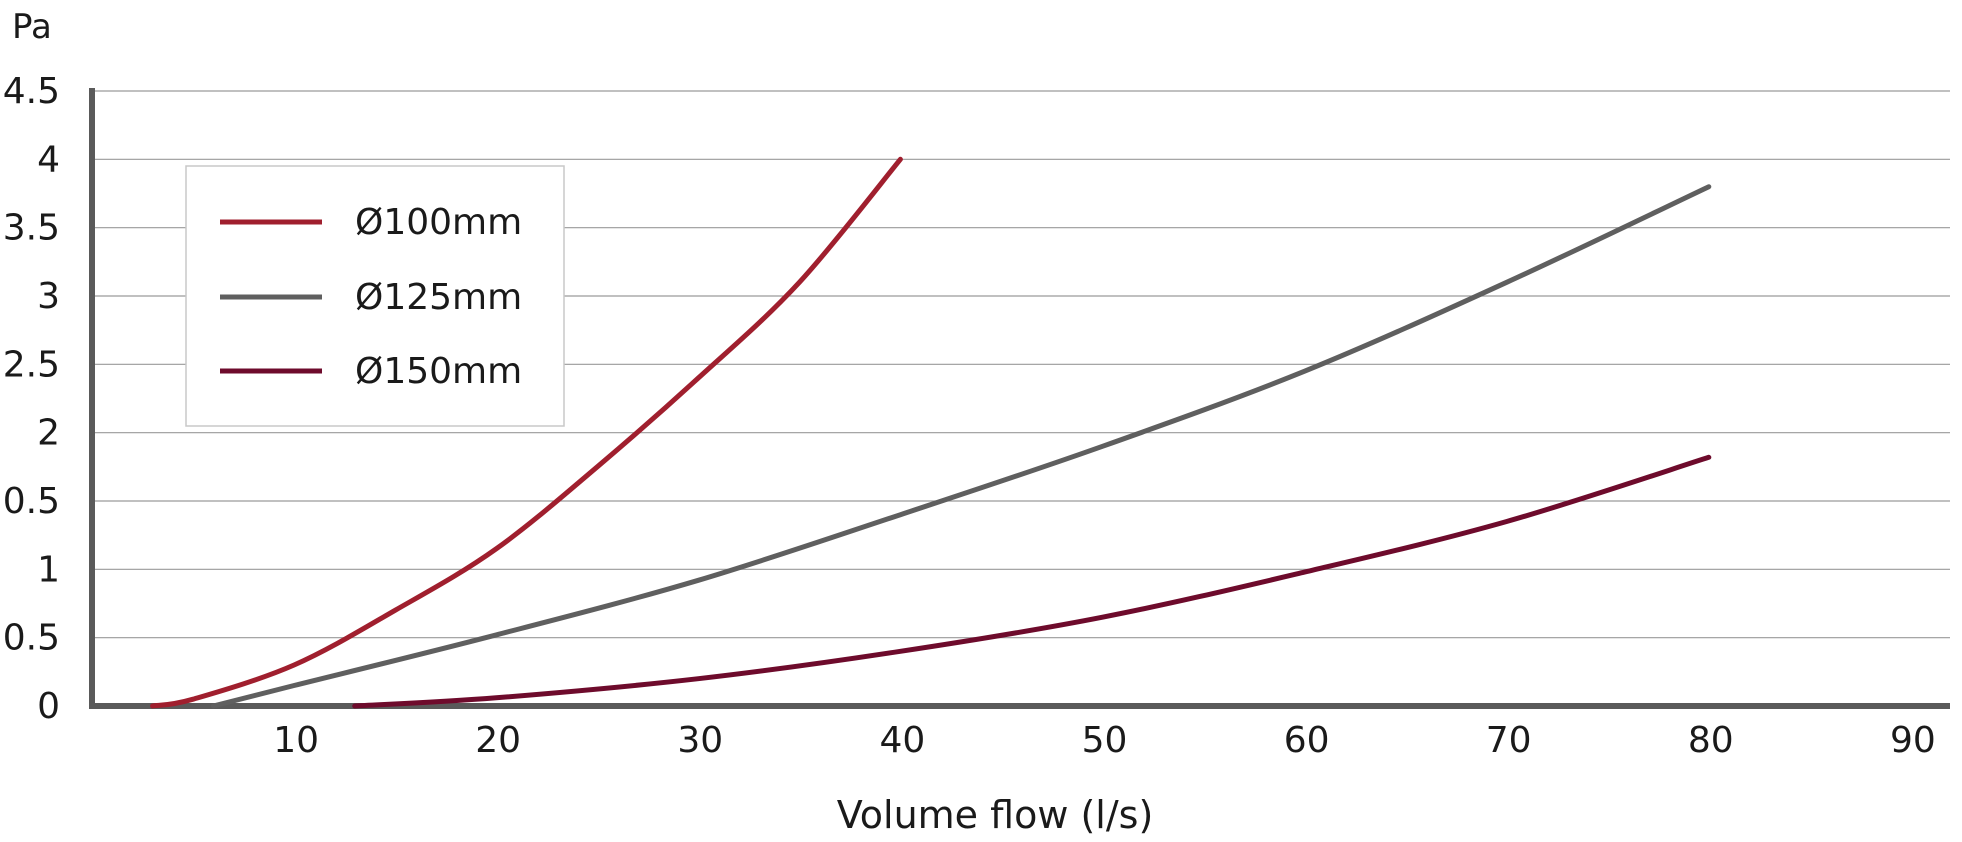  Describe the element at coordinates (1913, 740) in the screenshot. I see `x-tick-label: 90` at that location.